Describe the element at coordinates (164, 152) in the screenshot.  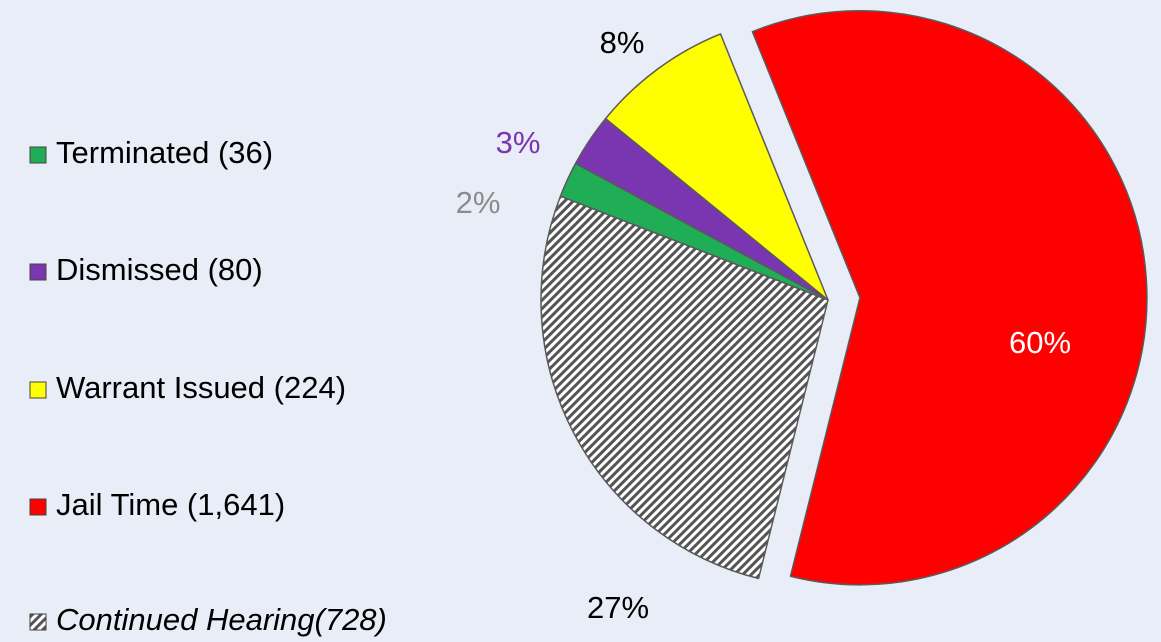
I see `legend-label: Terminated (36)` at that location.